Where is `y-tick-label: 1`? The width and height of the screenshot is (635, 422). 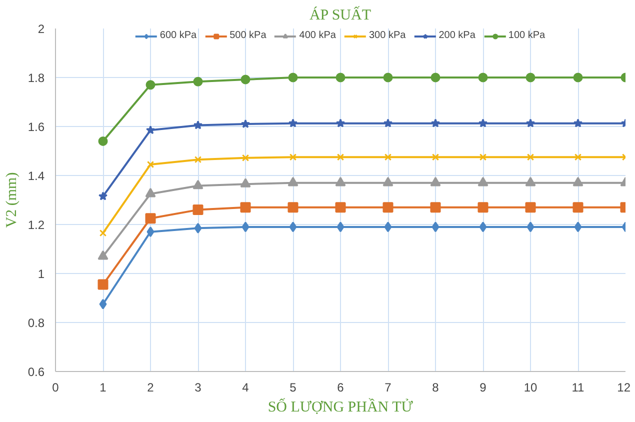
y-tick-label: 1 is located at coordinates (41, 274).